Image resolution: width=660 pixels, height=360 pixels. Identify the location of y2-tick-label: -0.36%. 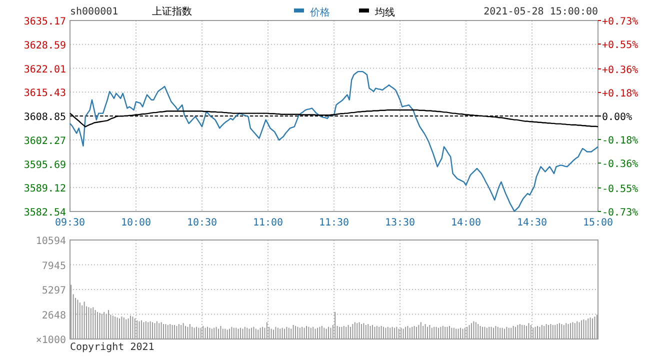
(620, 164).